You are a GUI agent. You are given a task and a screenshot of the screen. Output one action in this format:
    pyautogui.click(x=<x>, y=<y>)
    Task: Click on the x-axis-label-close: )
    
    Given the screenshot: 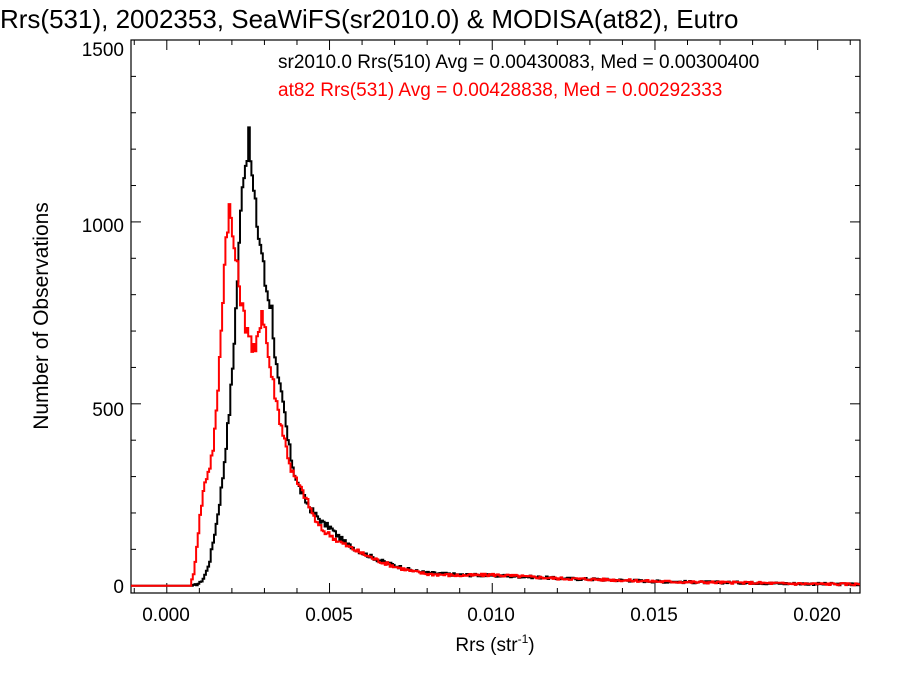 What is the action you would take?
    pyautogui.click(x=531, y=645)
    